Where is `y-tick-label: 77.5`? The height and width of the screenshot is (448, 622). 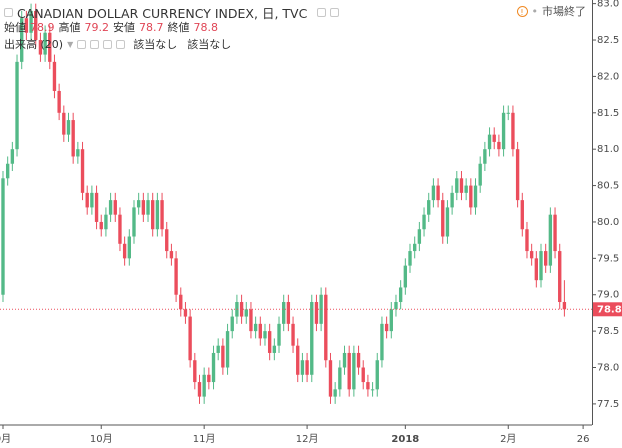
y-tick-label: 77.5 is located at coordinates (608, 404).